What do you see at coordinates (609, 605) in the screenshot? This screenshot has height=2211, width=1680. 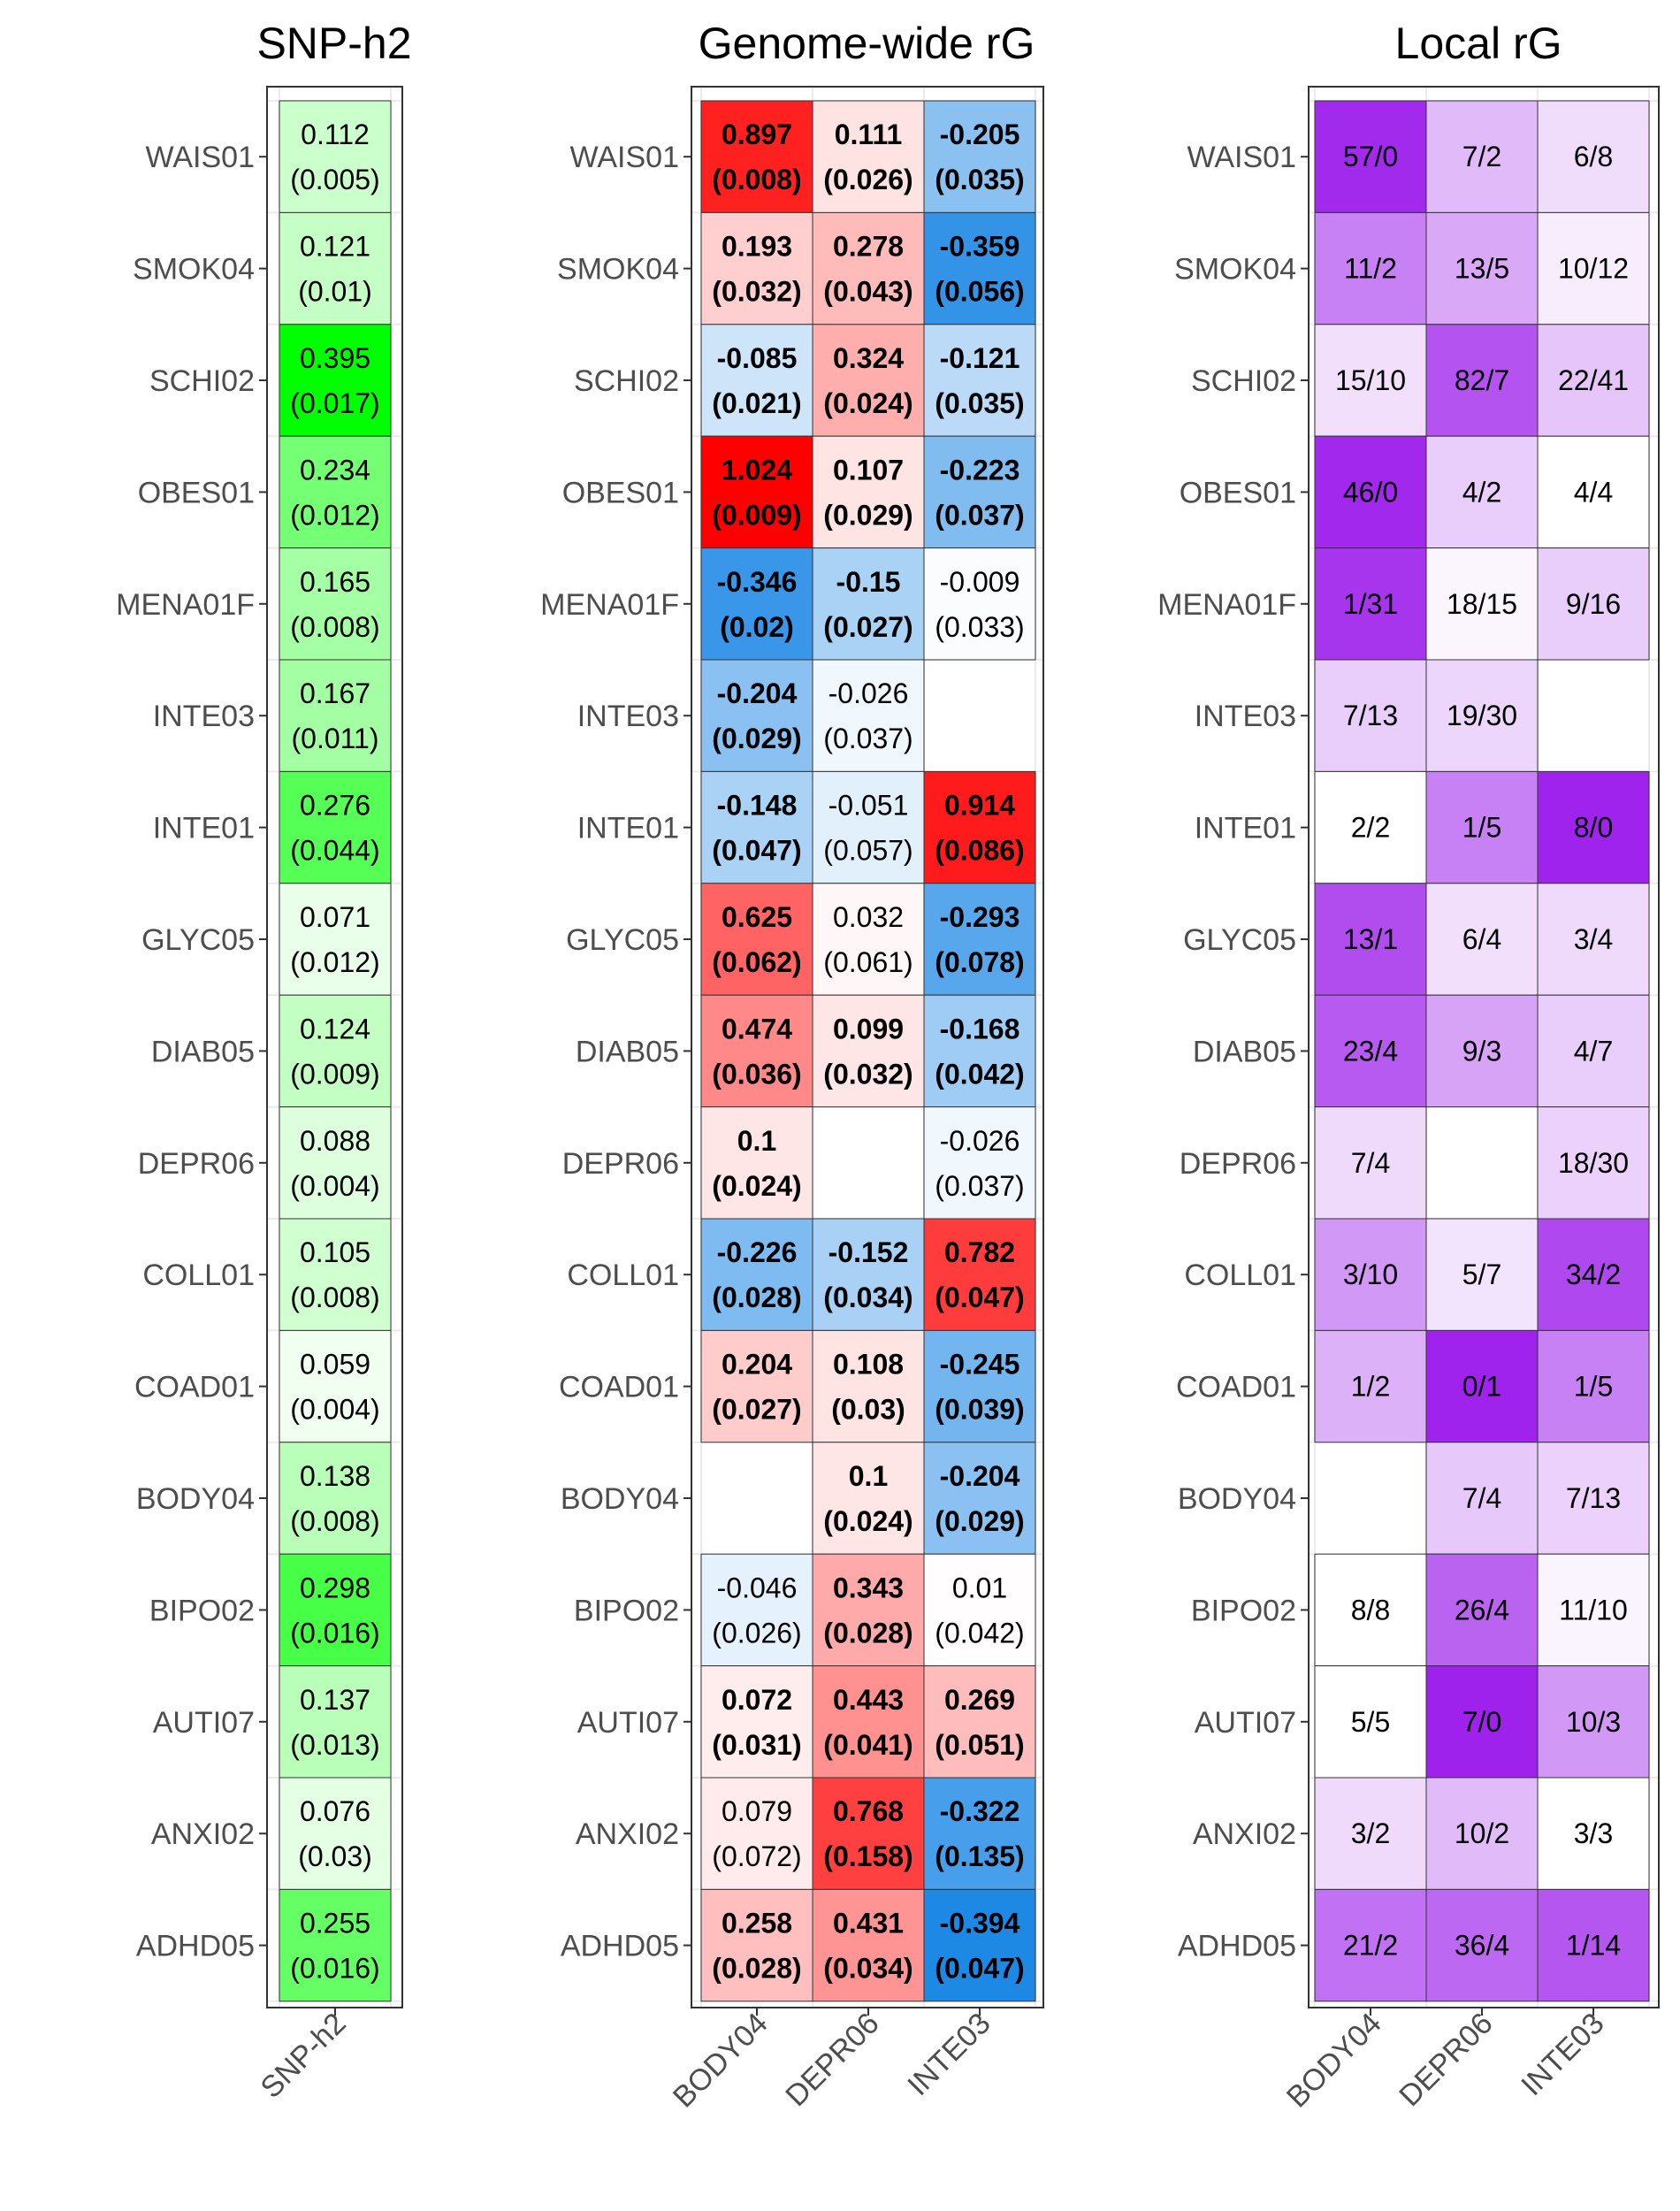 I see `row-label: MENA01F` at bounding box center [609, 605].